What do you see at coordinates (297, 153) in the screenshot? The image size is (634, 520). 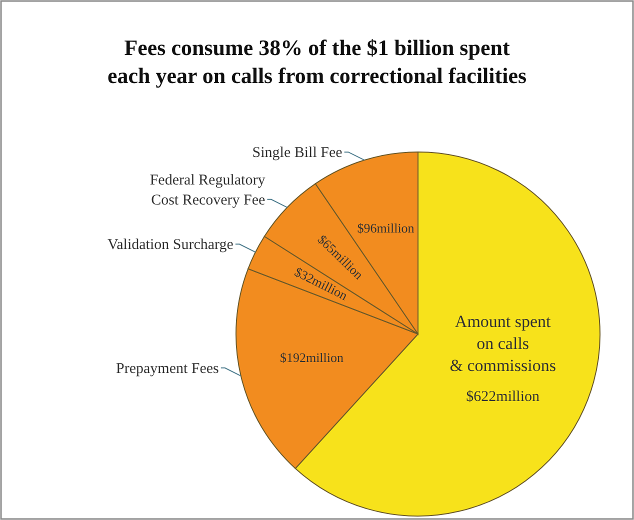 I see `slice-label: Single Bill Fee` at bounding box center [297, 153].